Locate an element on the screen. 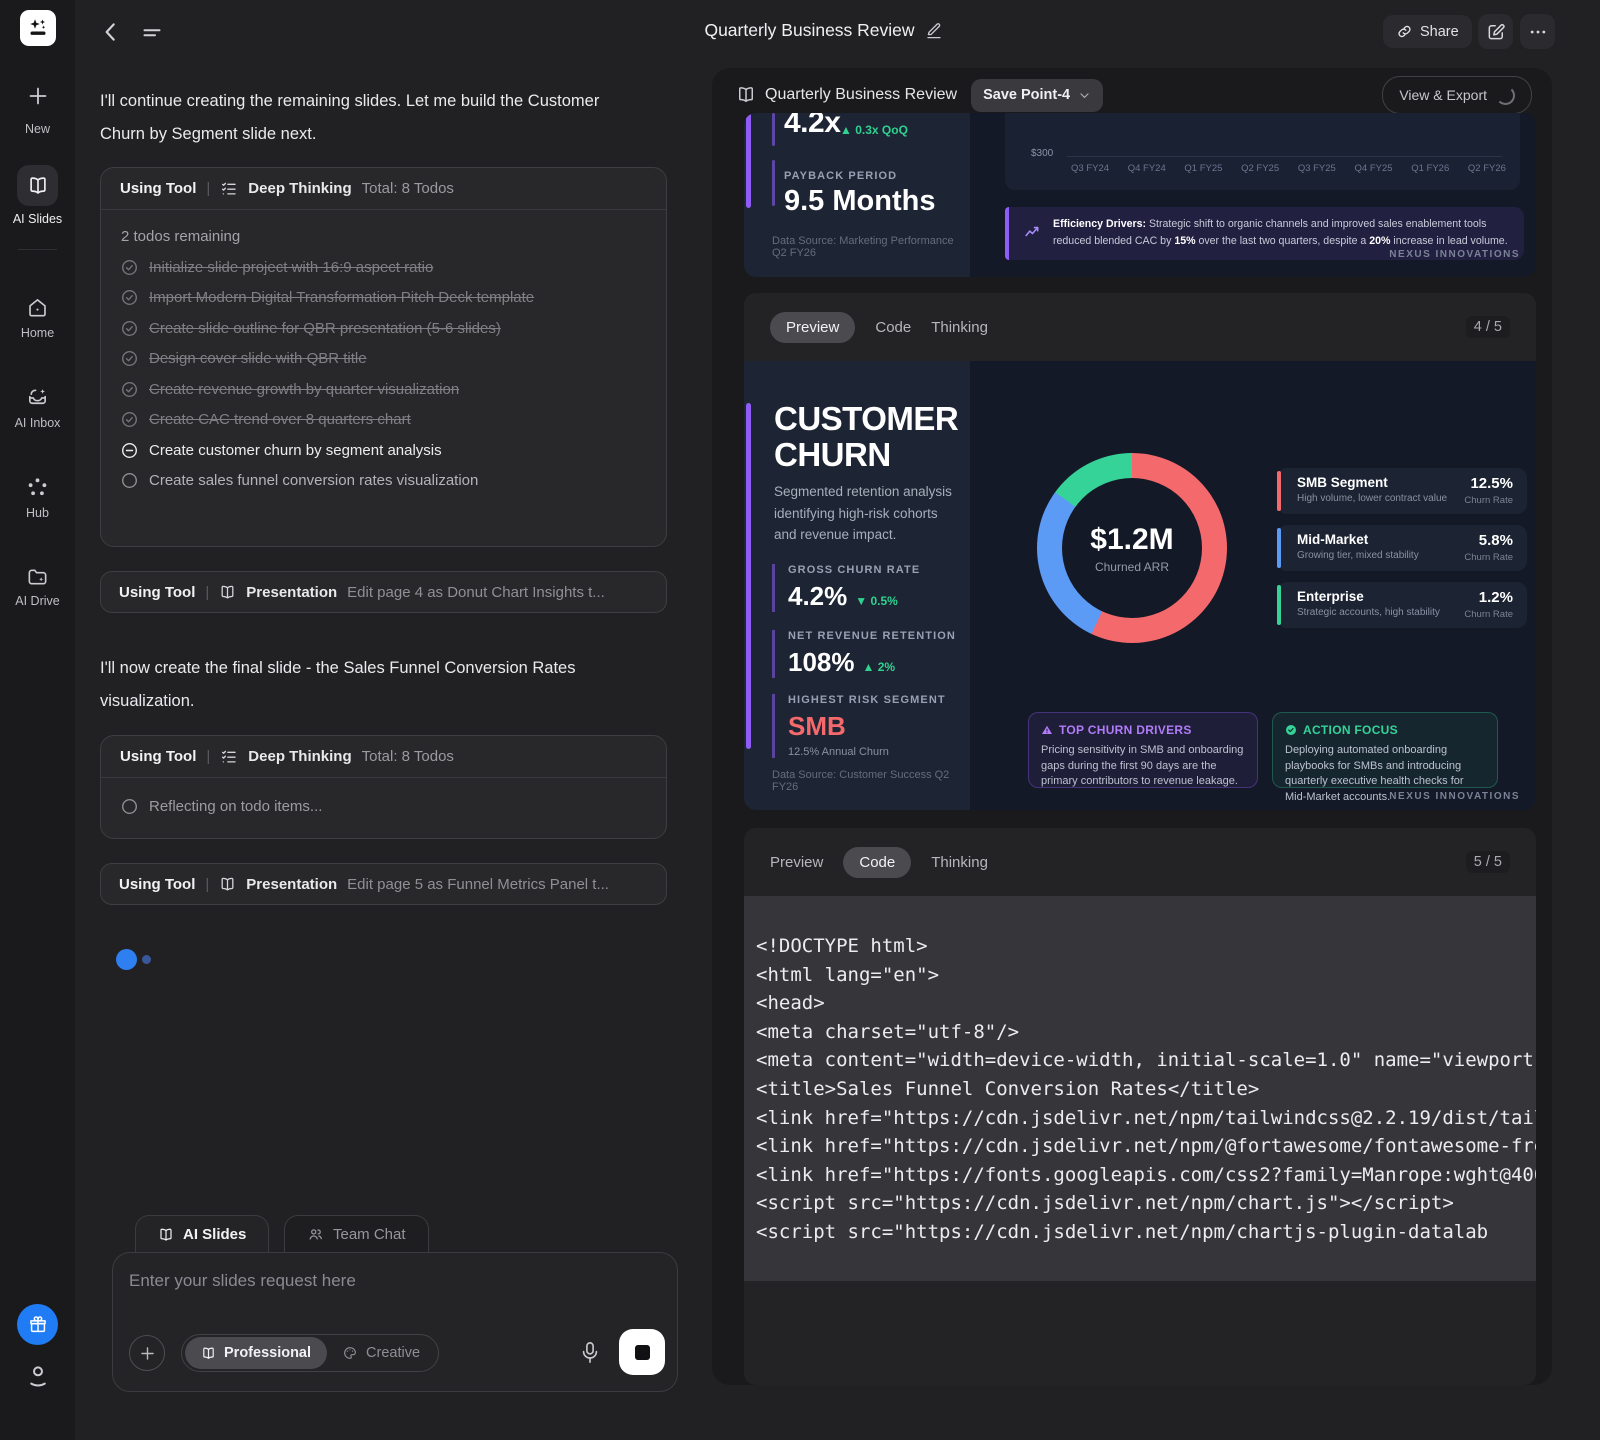  donut-center: $1.2M Churned ARR is located at coordinates (1132, 548).